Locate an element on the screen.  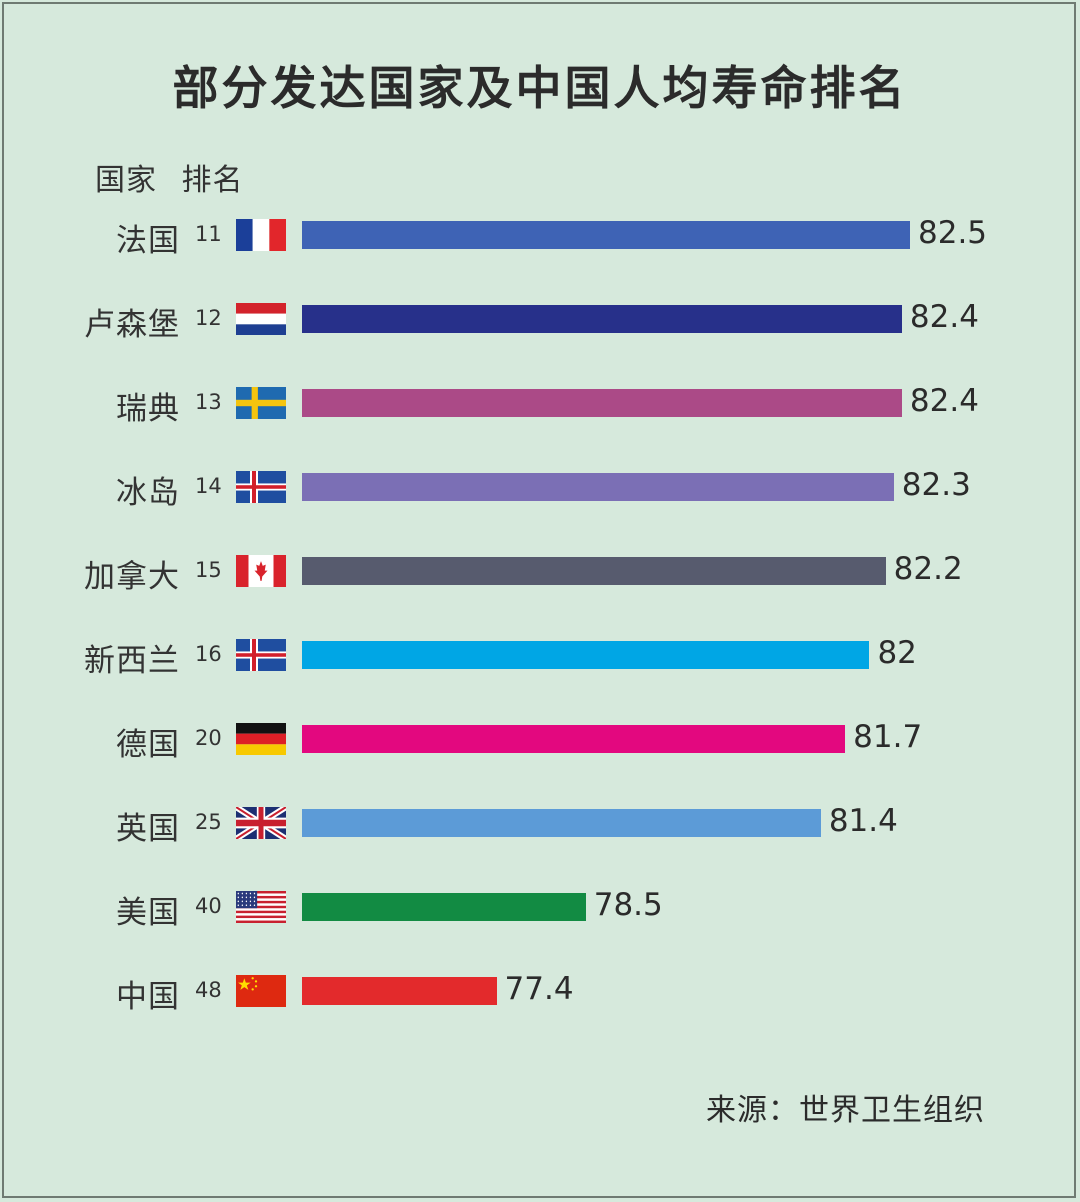
country-label: 德国 is located at coordinates (148, 745).